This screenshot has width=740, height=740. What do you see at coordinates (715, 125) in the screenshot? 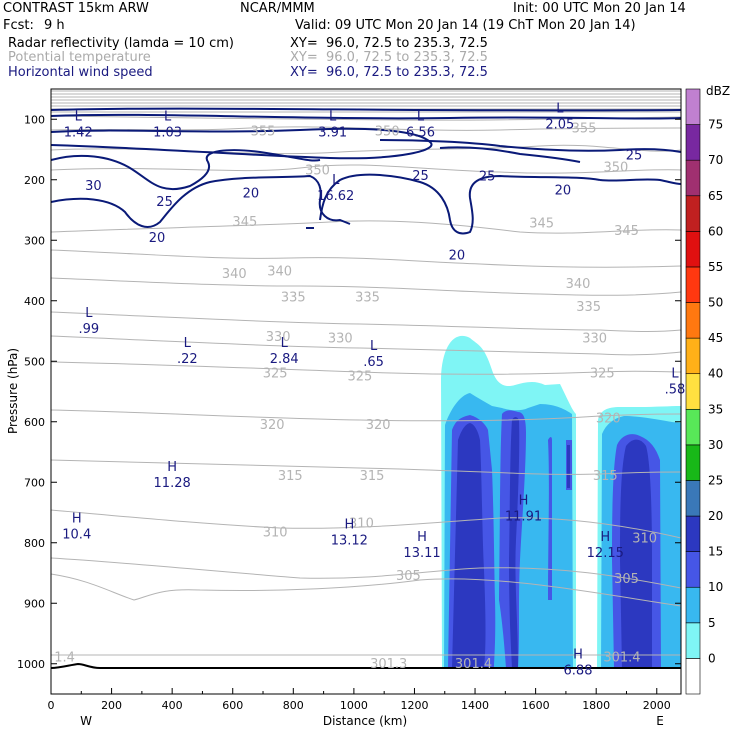
I see `colorbar-label: 75` at bounding box center [715, 125].